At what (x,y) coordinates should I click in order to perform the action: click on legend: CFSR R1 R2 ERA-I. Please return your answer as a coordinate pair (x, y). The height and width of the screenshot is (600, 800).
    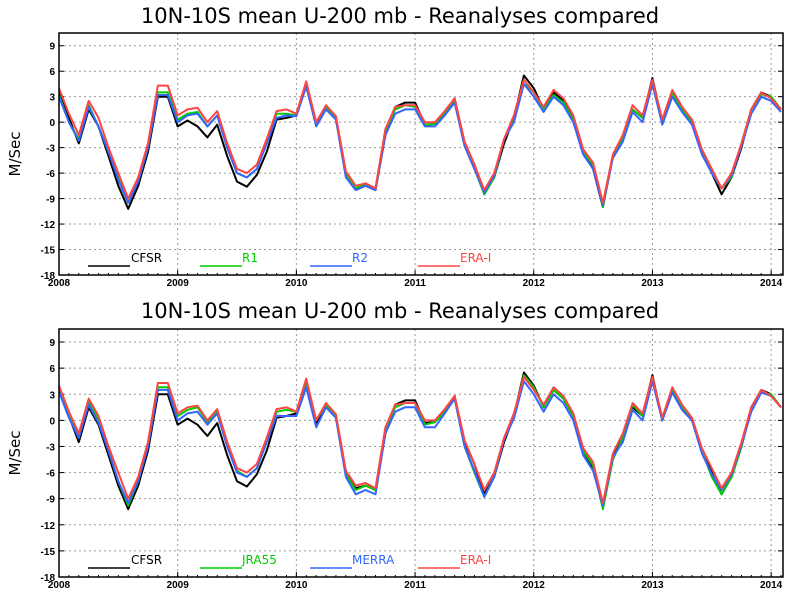
    Looking at the image, I should click on (289, 259).